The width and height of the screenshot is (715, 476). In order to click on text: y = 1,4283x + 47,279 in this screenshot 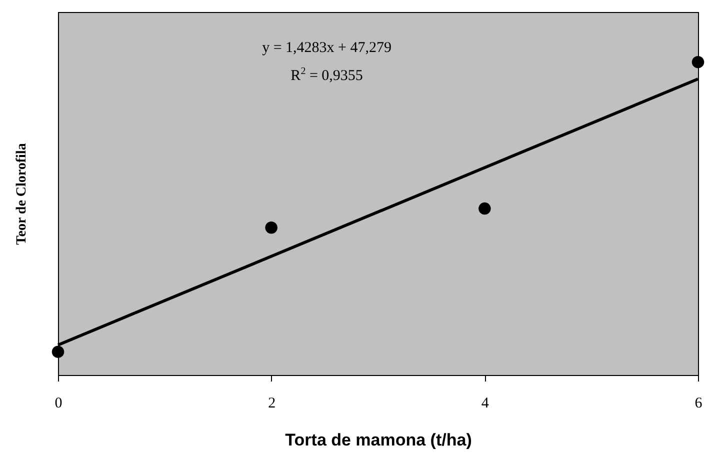, I will do `click(327, 49)`.